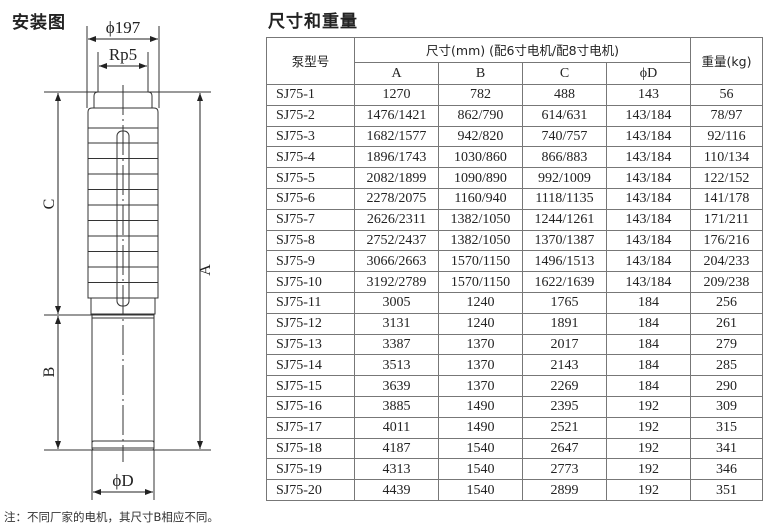 Image resolution: width=780 pixels, height=528 pixels. What do you see at coordinates (111, 517) in the screenshot?
I see `footnote: 注：不同厂家的电机，其尺寸B相应不同。` at bounding box center [111, 517].